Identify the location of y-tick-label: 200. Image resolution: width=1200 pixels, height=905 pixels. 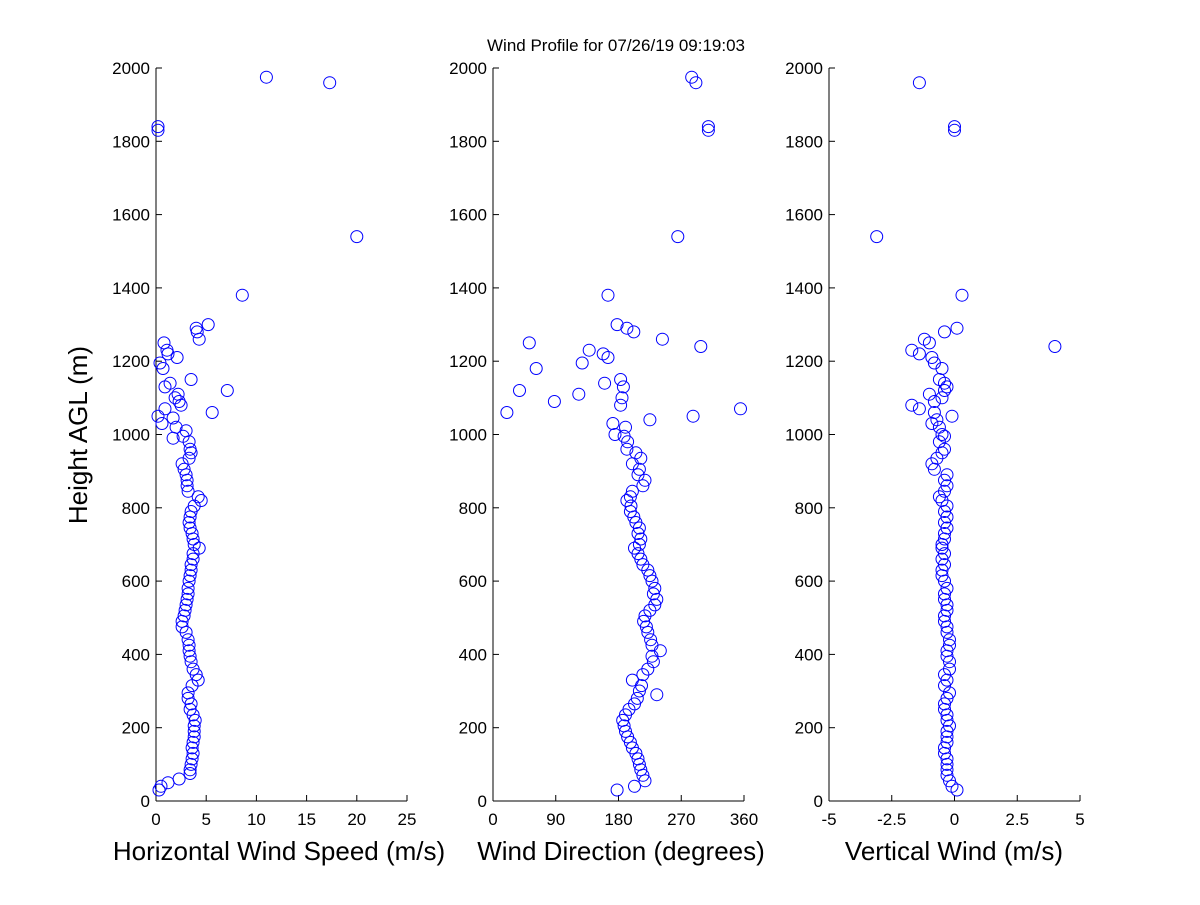
(473, 728).